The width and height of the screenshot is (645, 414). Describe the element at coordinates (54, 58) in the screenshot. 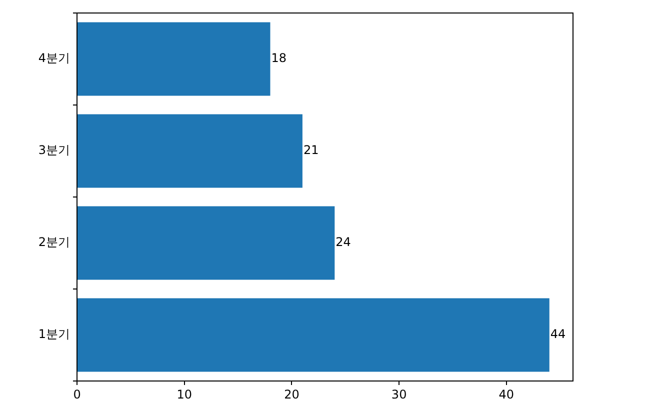

I see `y-tick-label: 4분기` at that location.